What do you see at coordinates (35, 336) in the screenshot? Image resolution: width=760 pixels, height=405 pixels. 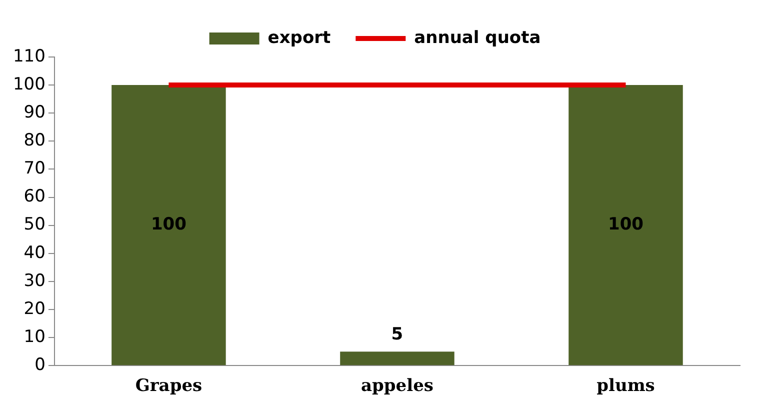 I see `y-tick-label: 10` at bounding box center [35, 336].